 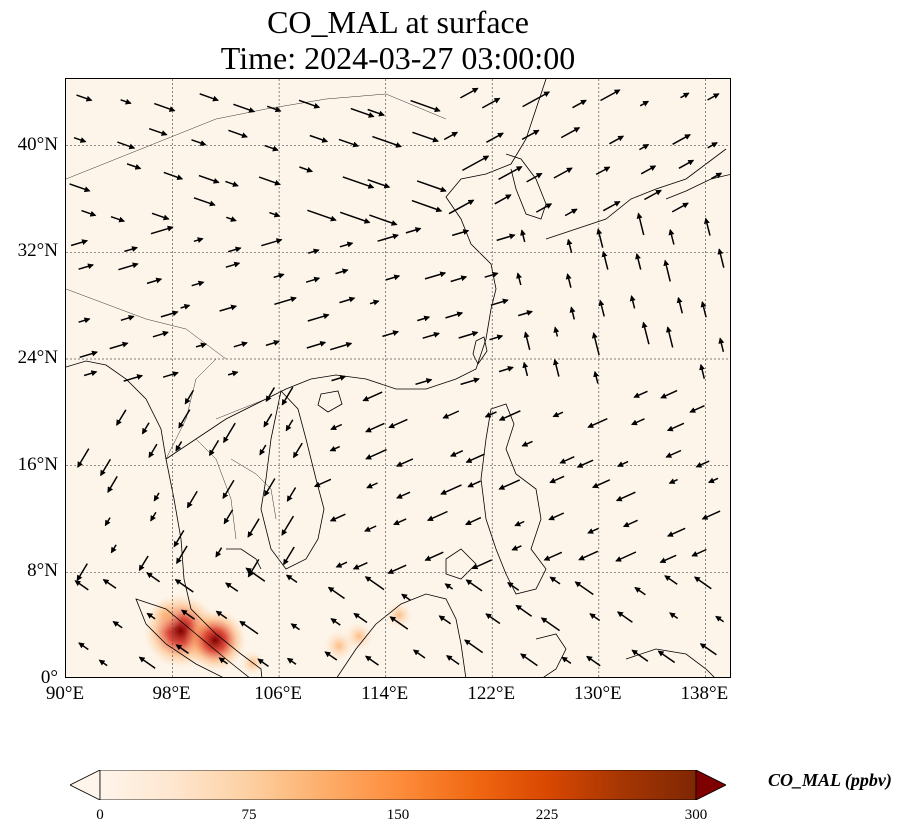 I want to click on colorbar-extend-high, so click(x=711, y=785).